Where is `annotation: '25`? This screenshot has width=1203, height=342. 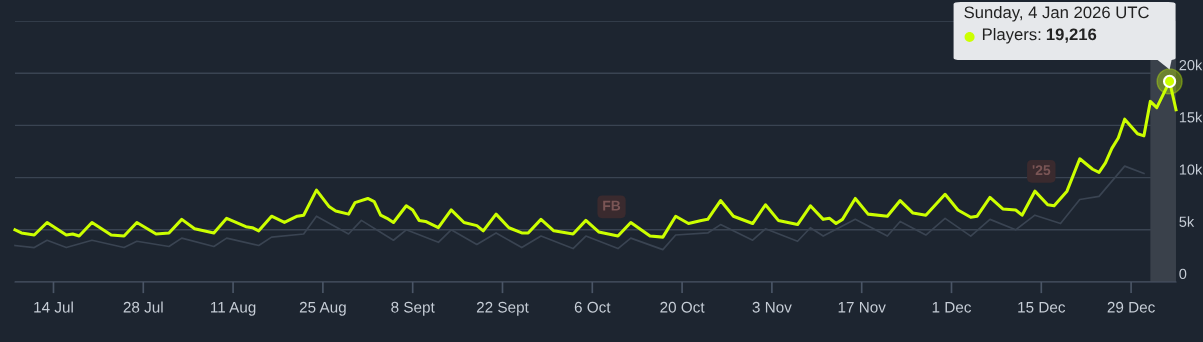 annotation: '25 is located at coordinates (1041, 170).